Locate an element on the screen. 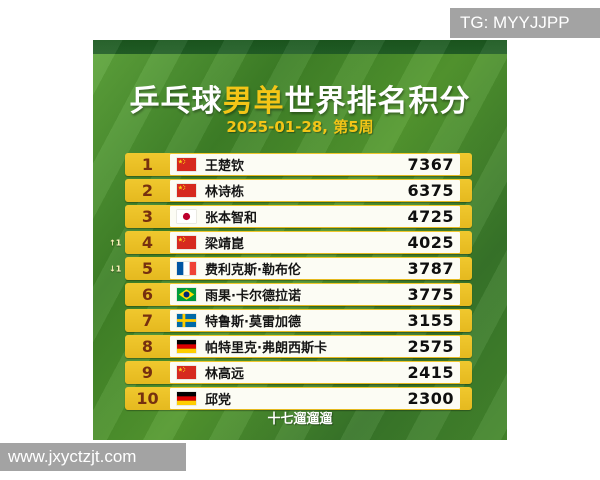 This screenshot has width=600, height=480. table-row: ↓1 5 费利克斯·勒布伦 3787 is located at coordinates (290, 268).